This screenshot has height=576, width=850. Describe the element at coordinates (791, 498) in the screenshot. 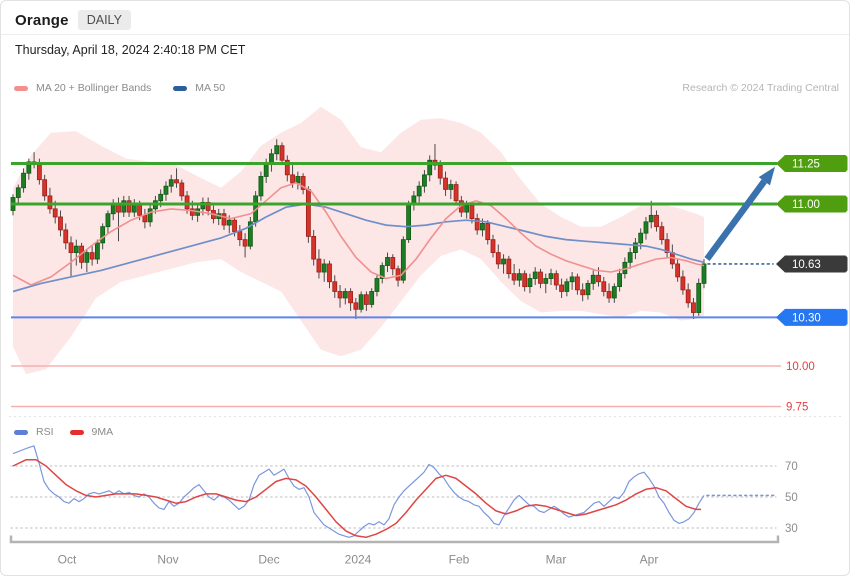

I see `rsi-level-label-50: 50` at that location.